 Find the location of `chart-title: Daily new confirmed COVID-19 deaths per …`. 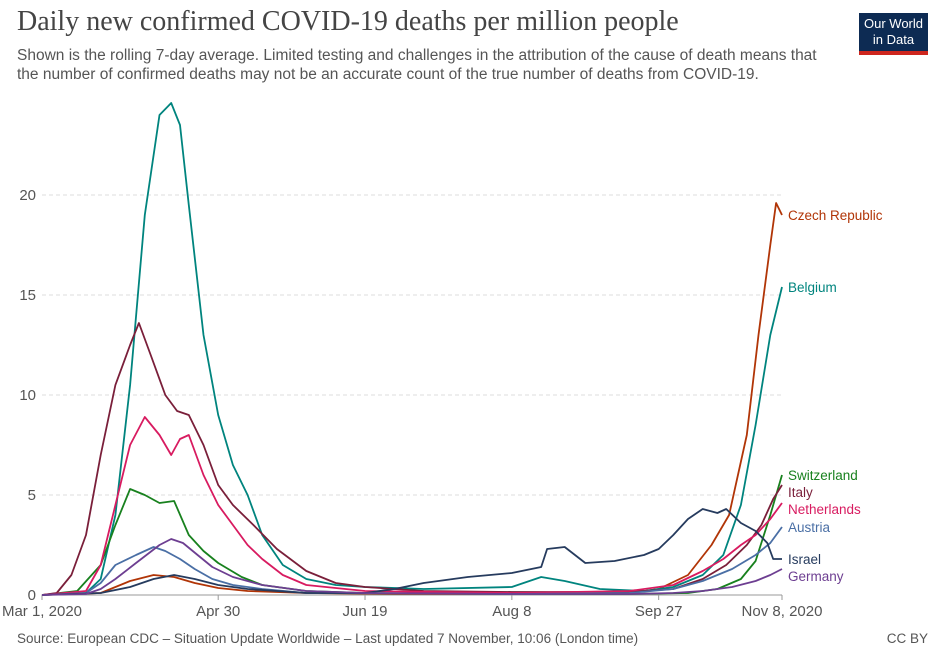

chart-title: Daily new confirmed COVID-19 deaths per … is located at coordinates (348, 21).